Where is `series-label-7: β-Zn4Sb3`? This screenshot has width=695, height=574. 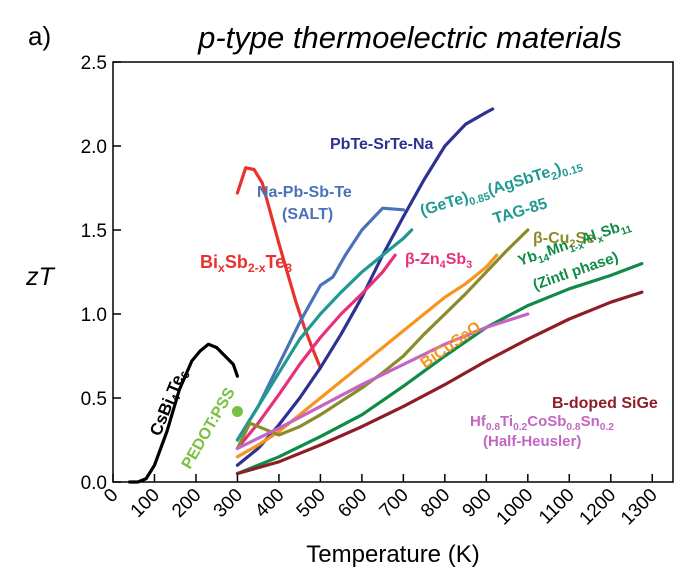
series-label-7: β-Zn4Sb3 is located at coordinates (438, 261).